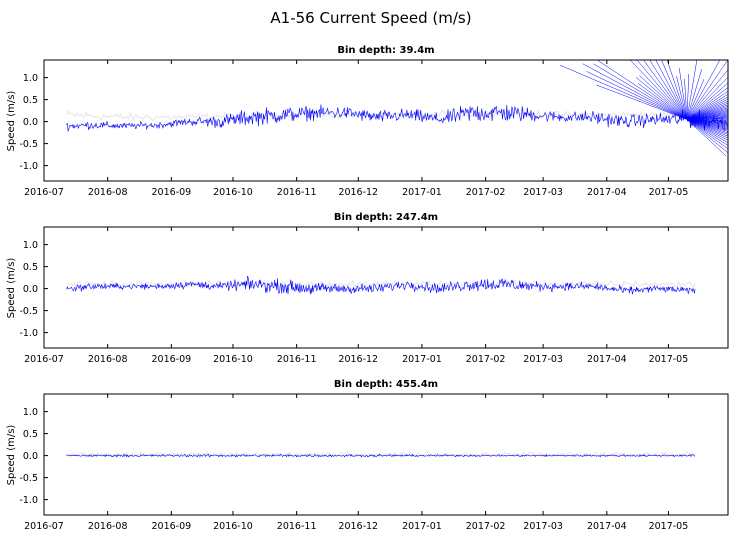 This screenshot has height=545, width=742. Describe the element at coordinates (385, 50) in the screenshot. I see `panel-title: Bin depth: 39.4m` at that location.